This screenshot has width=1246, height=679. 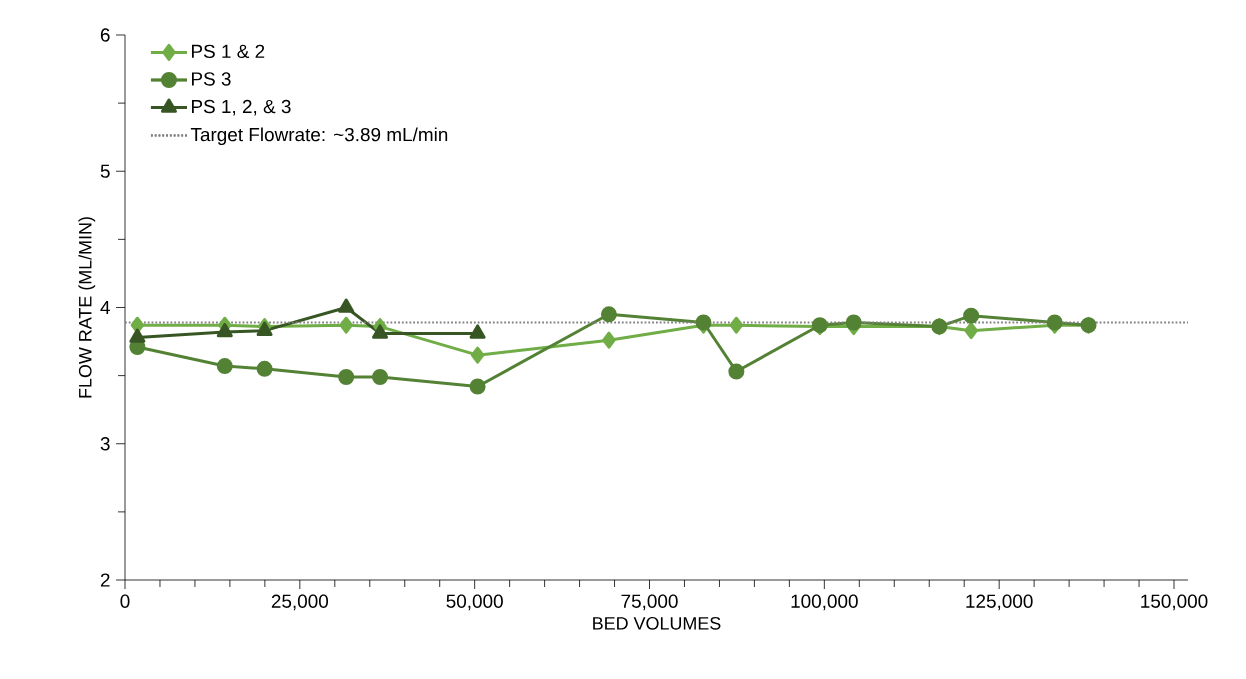 What do you see at coordinates (105, 444) in the screenshot?
I see `y-tick-label: 3` at bounding box center [105, 444].